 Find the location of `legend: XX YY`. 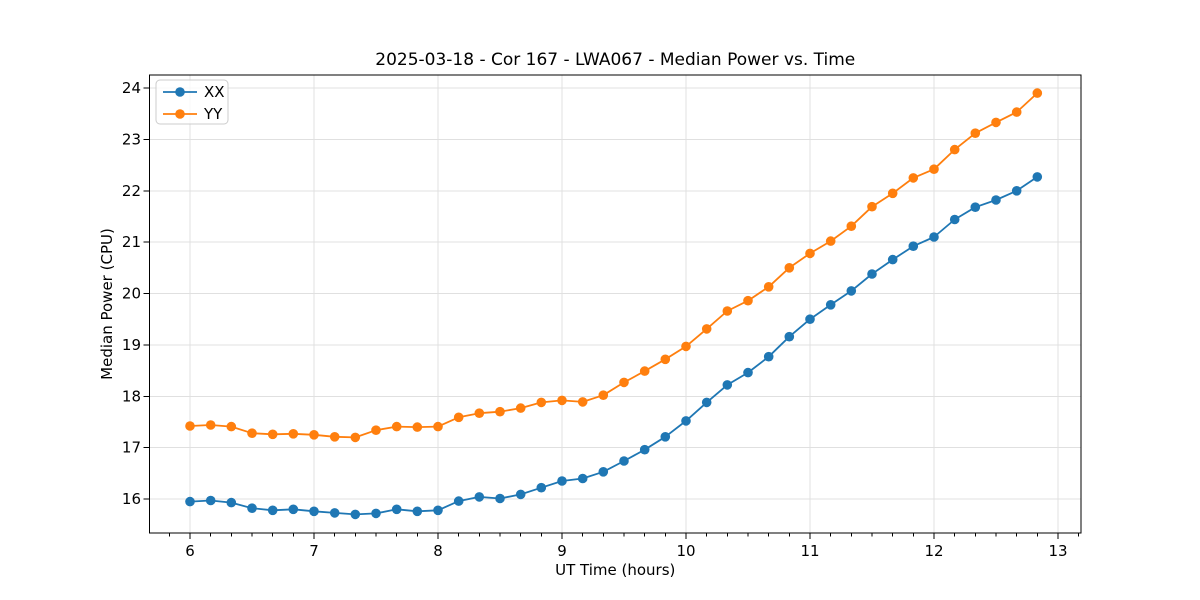

legend: XX YY is located at coordinates (192, 102).